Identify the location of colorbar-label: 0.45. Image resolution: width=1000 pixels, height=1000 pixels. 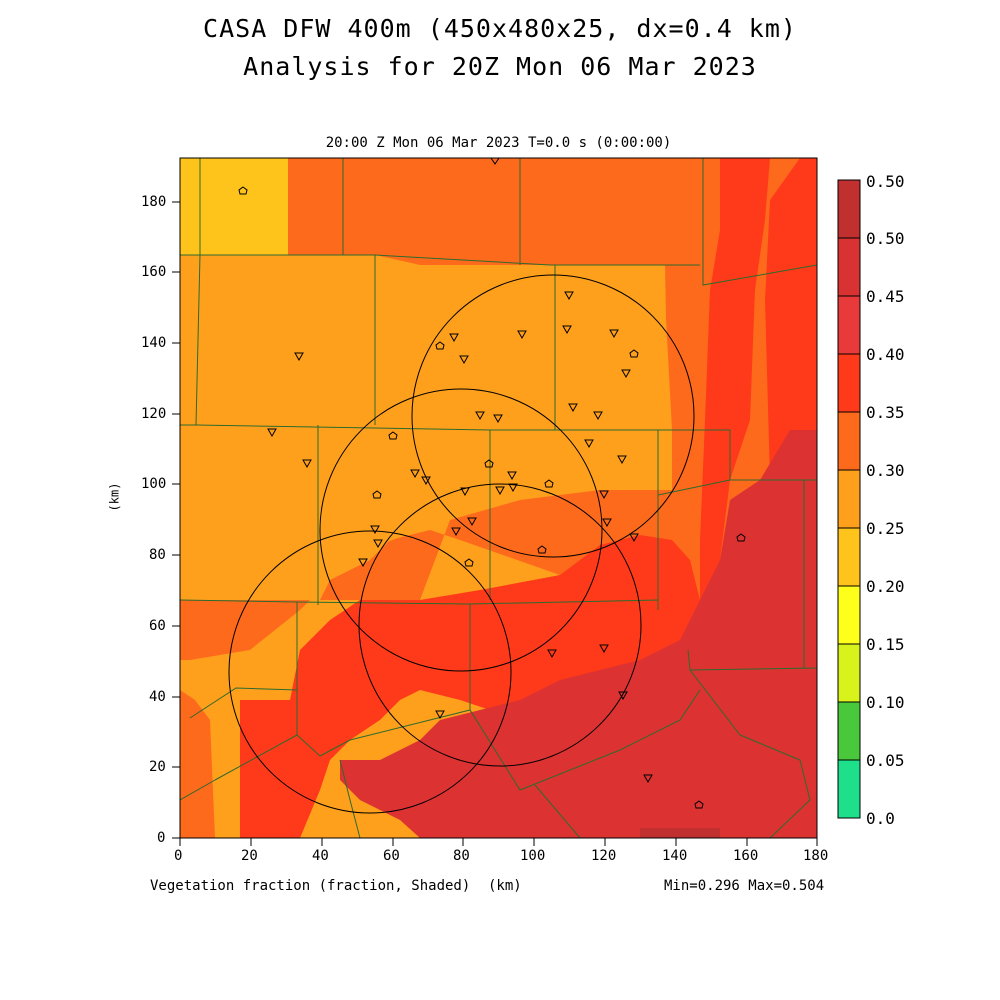
(885, 296).